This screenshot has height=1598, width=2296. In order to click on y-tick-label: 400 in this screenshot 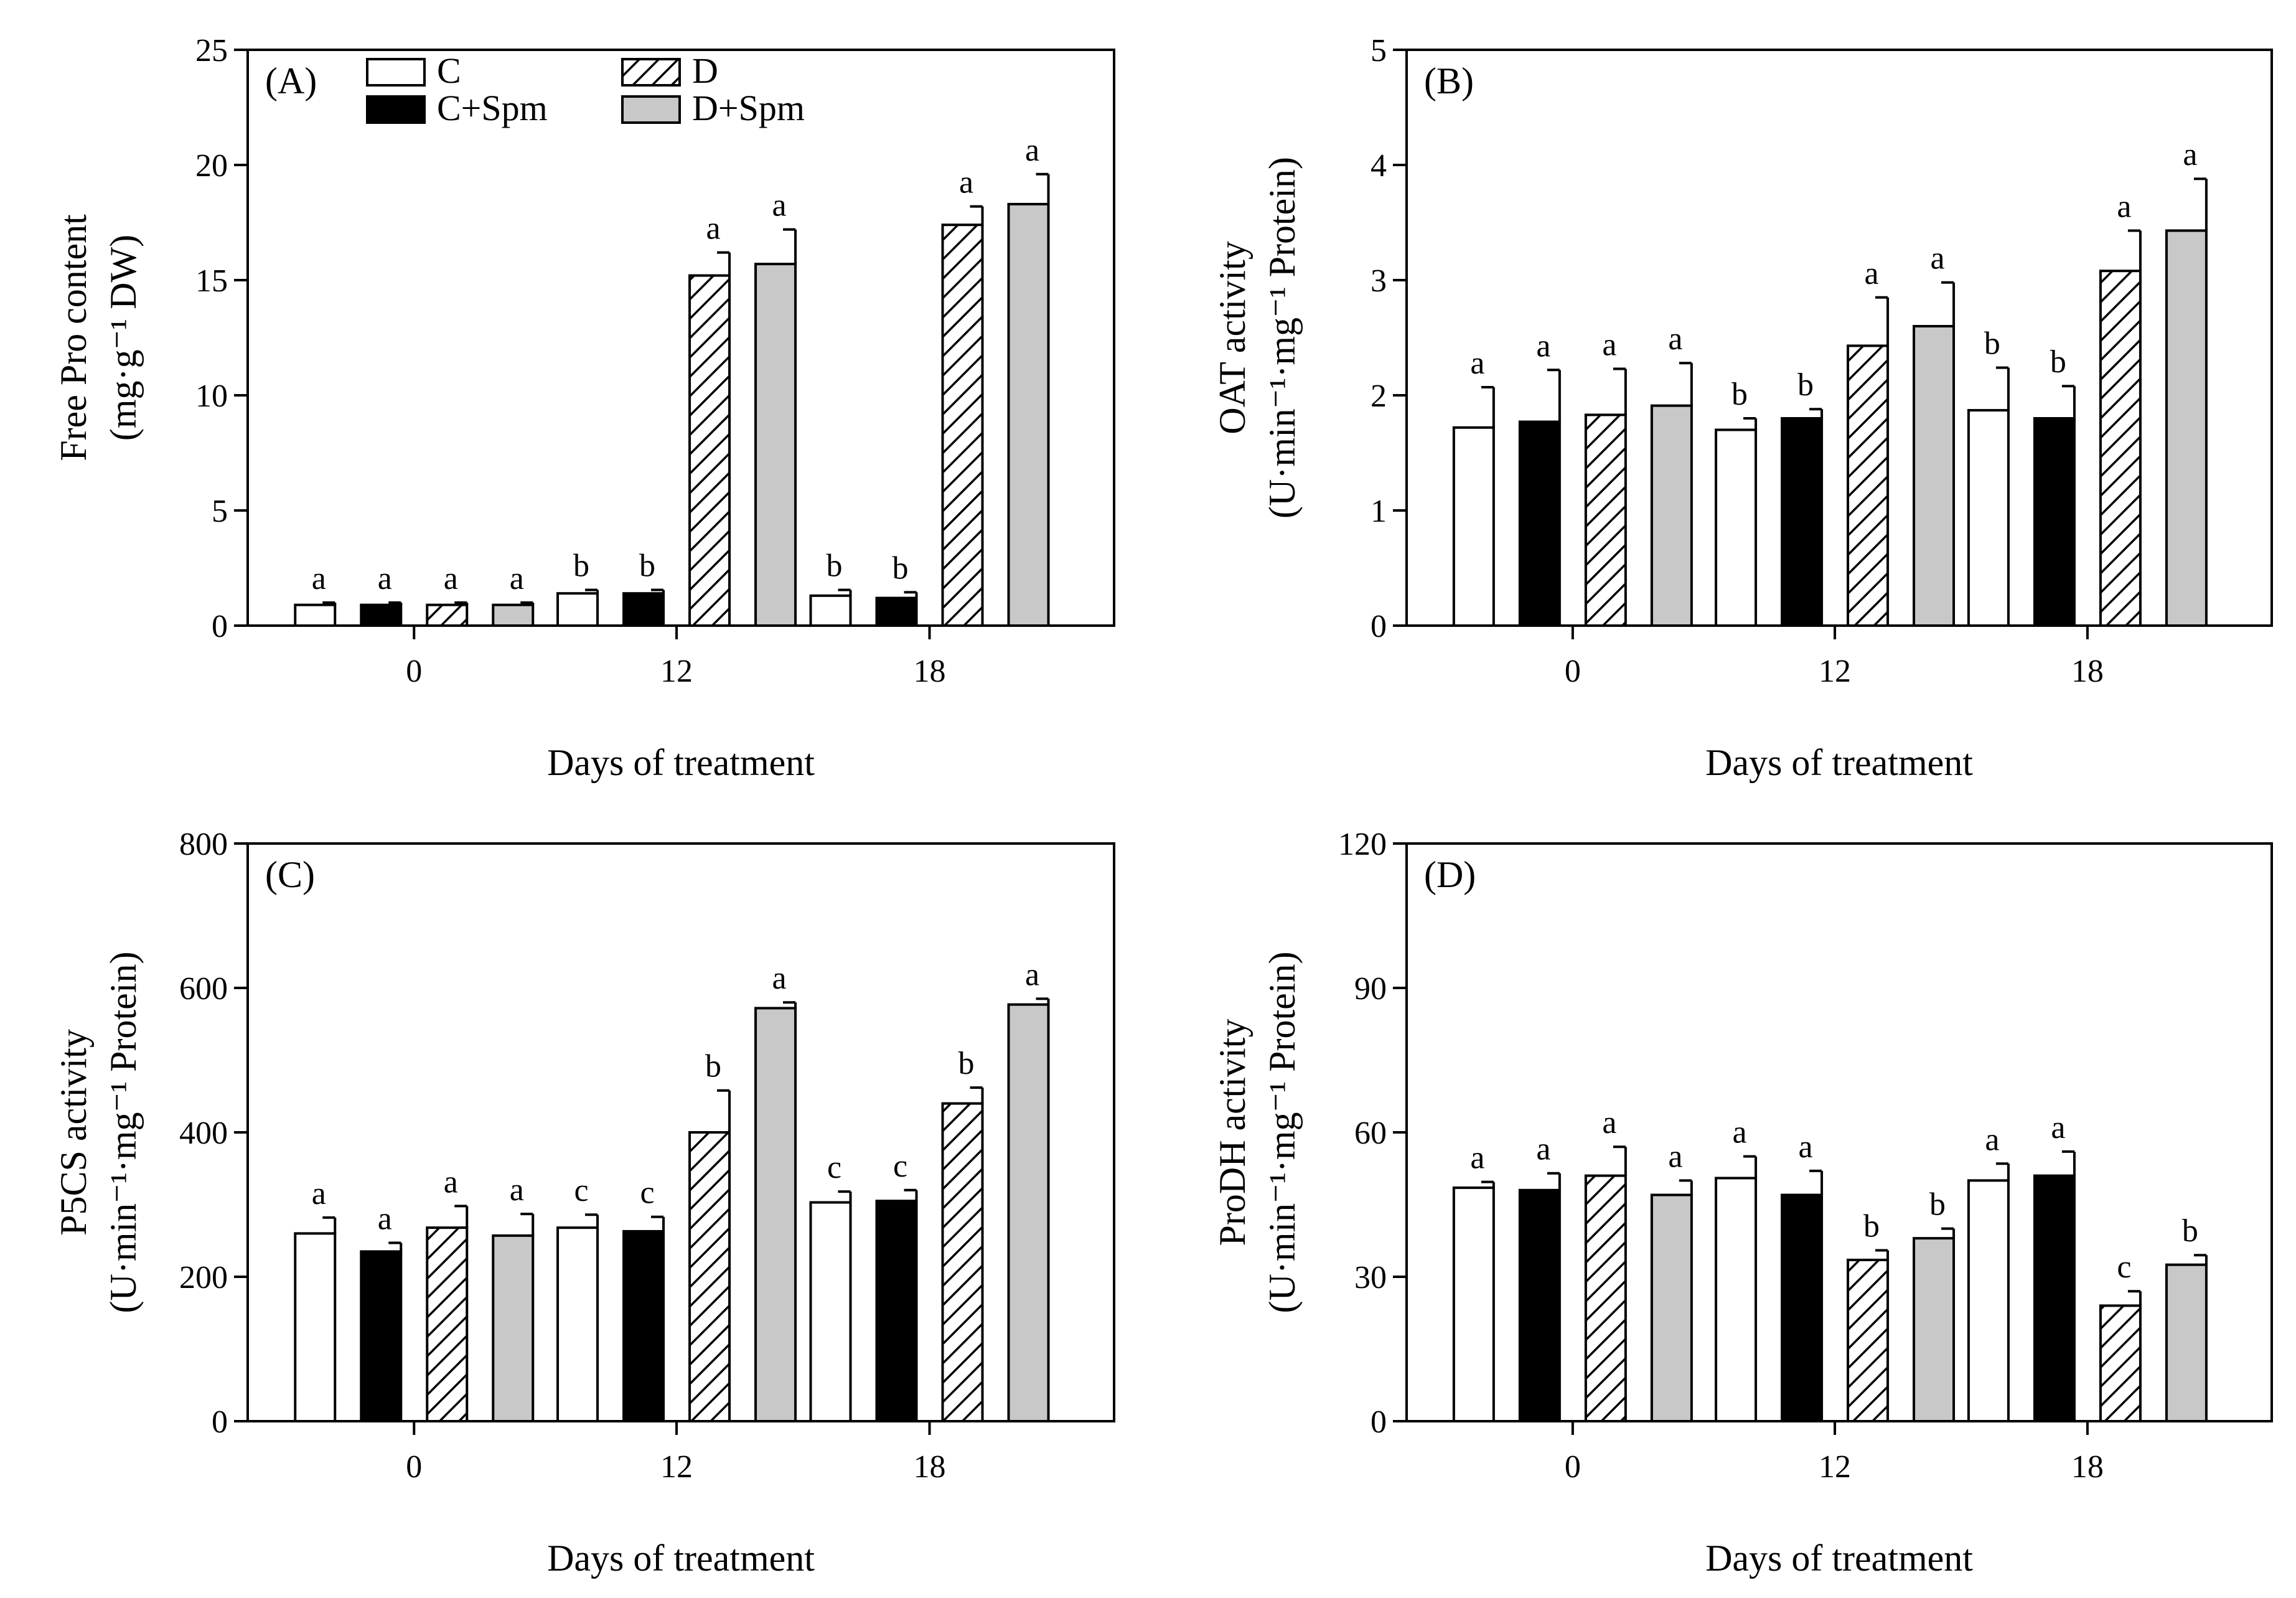, I will do `click(203, 1133)`.